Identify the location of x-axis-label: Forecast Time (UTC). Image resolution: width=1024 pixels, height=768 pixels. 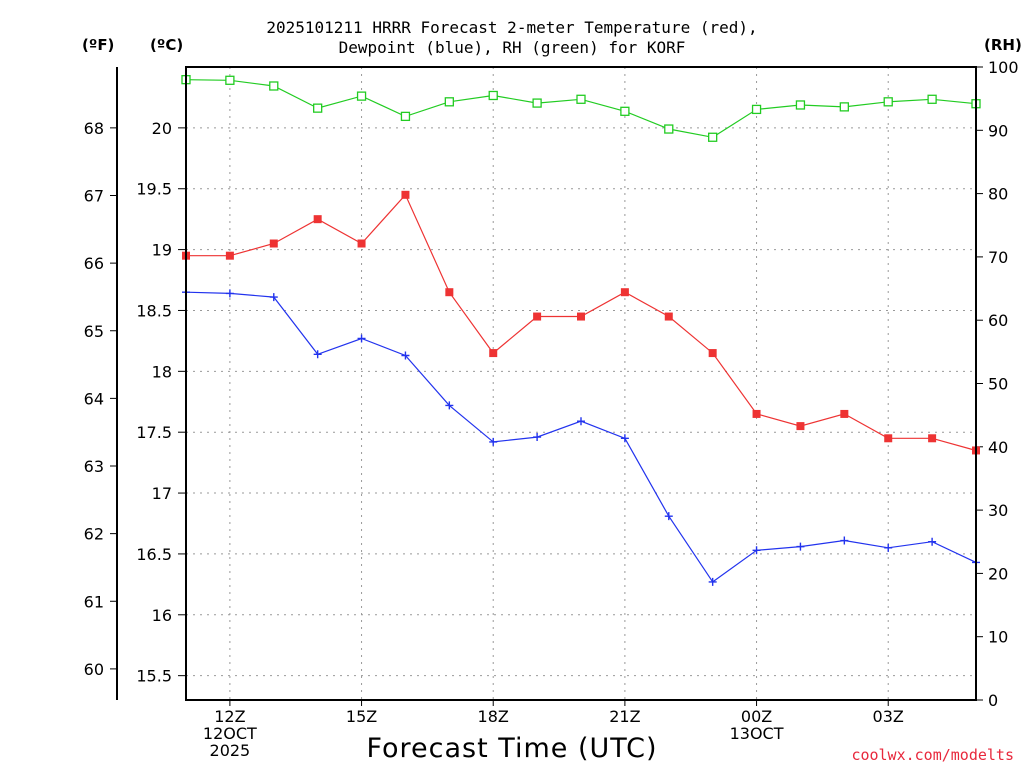
(512, 748).